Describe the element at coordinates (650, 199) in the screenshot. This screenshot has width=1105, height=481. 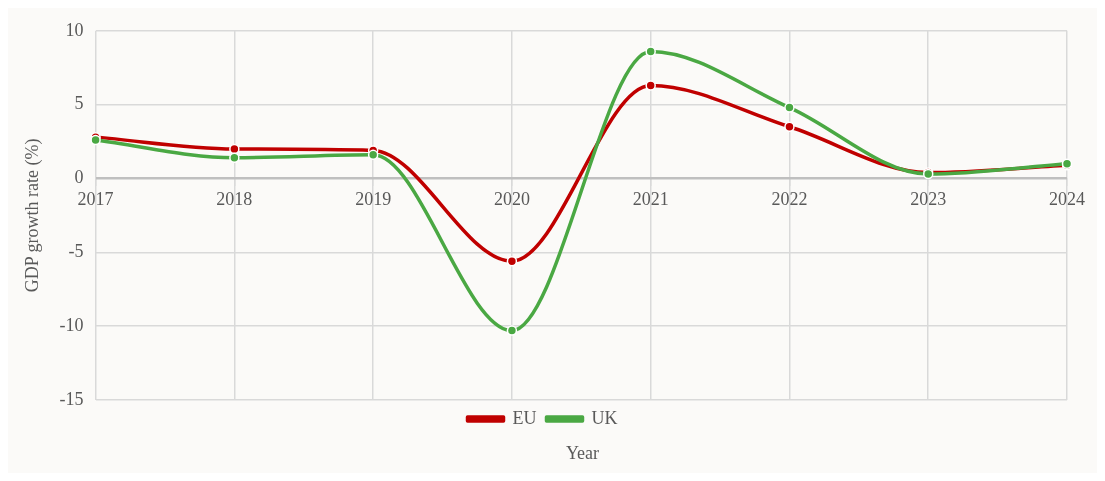
I see `x-tick-label: 2021` at that location.